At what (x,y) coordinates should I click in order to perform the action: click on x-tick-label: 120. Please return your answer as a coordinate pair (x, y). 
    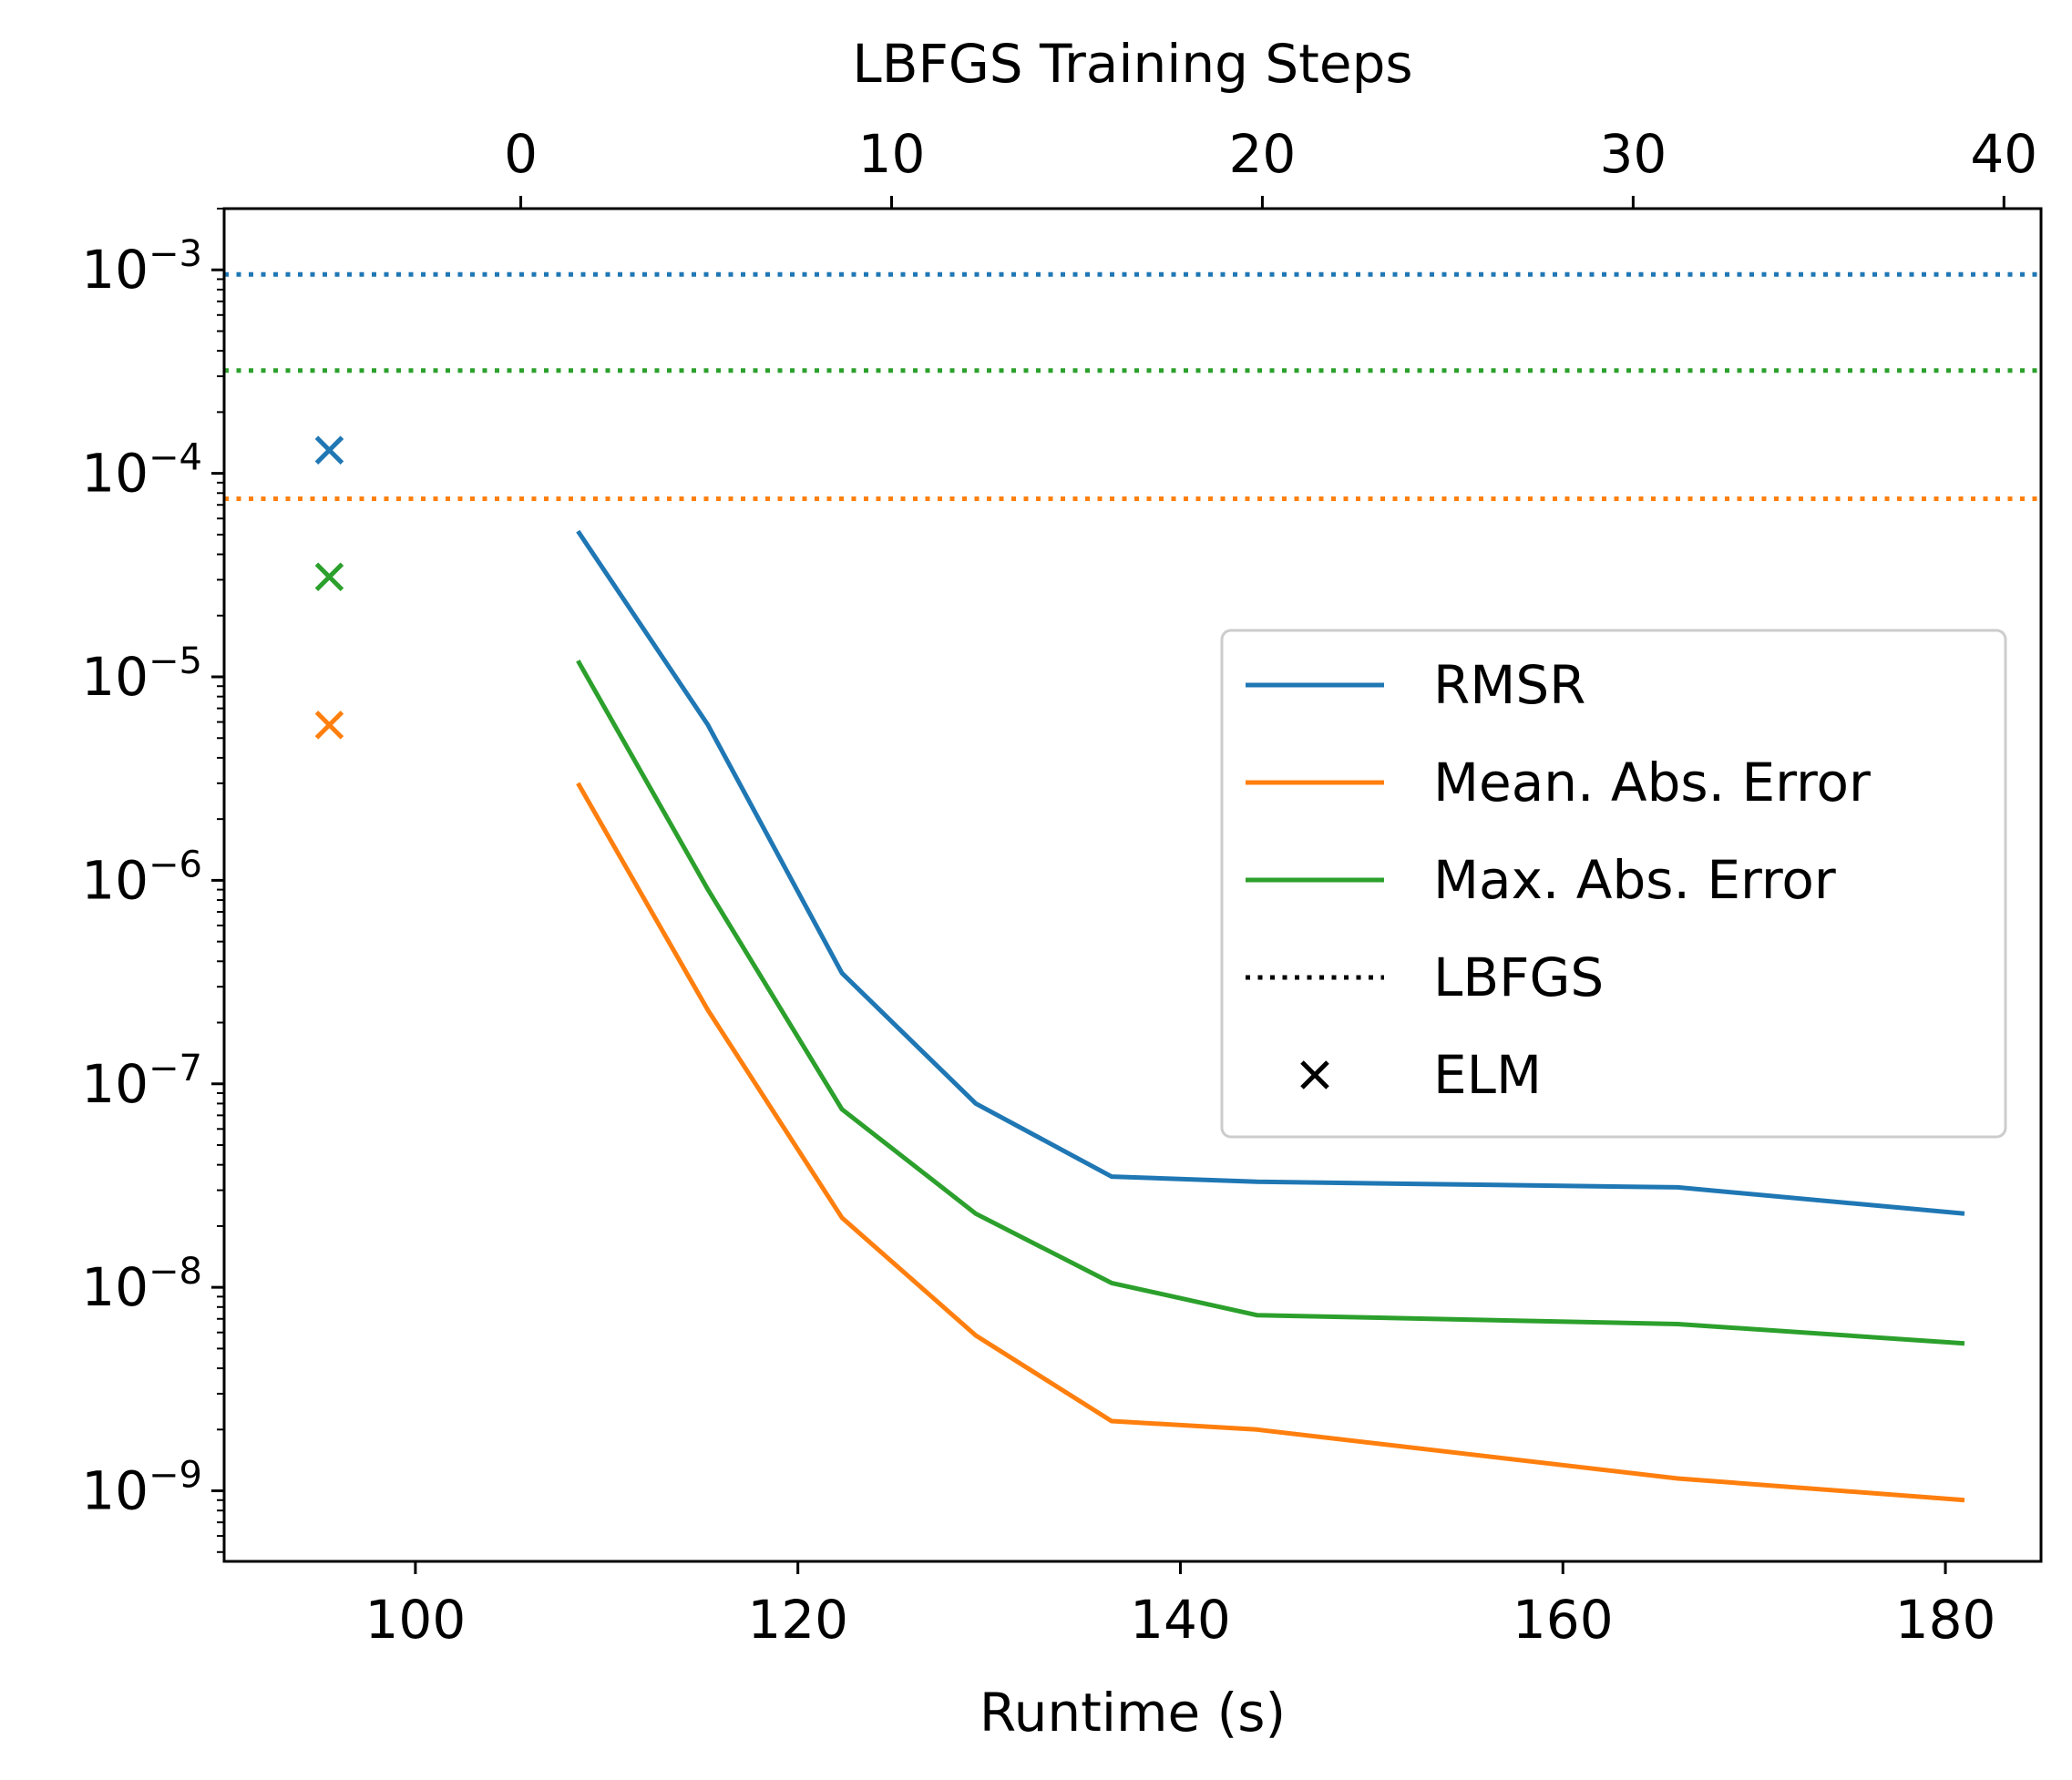
    Looking at the image, I should click on (797, 1620).